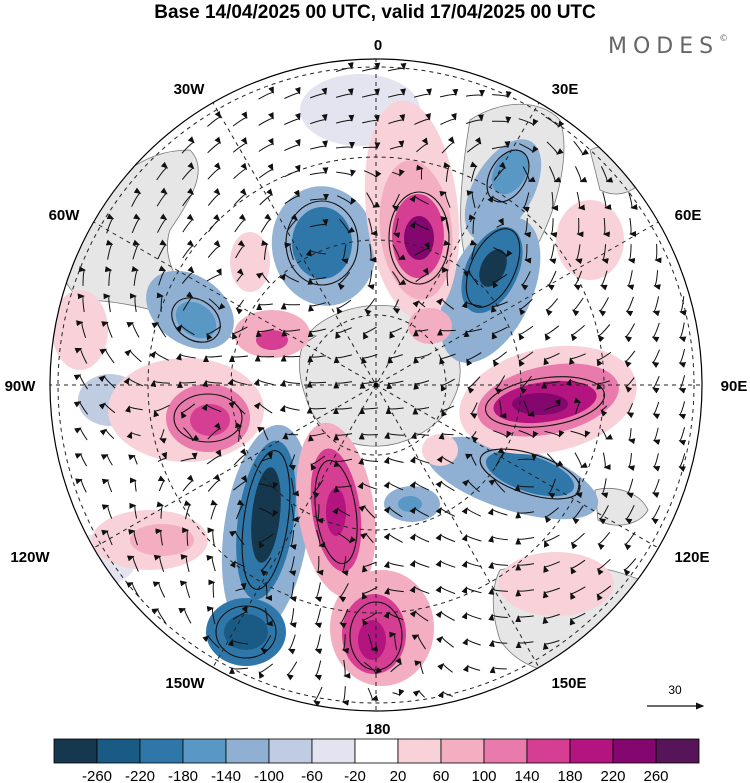  Describe the element at coordinates (565, 89) in the screenshot. I see `lon-label-30e: 30E` at that location.